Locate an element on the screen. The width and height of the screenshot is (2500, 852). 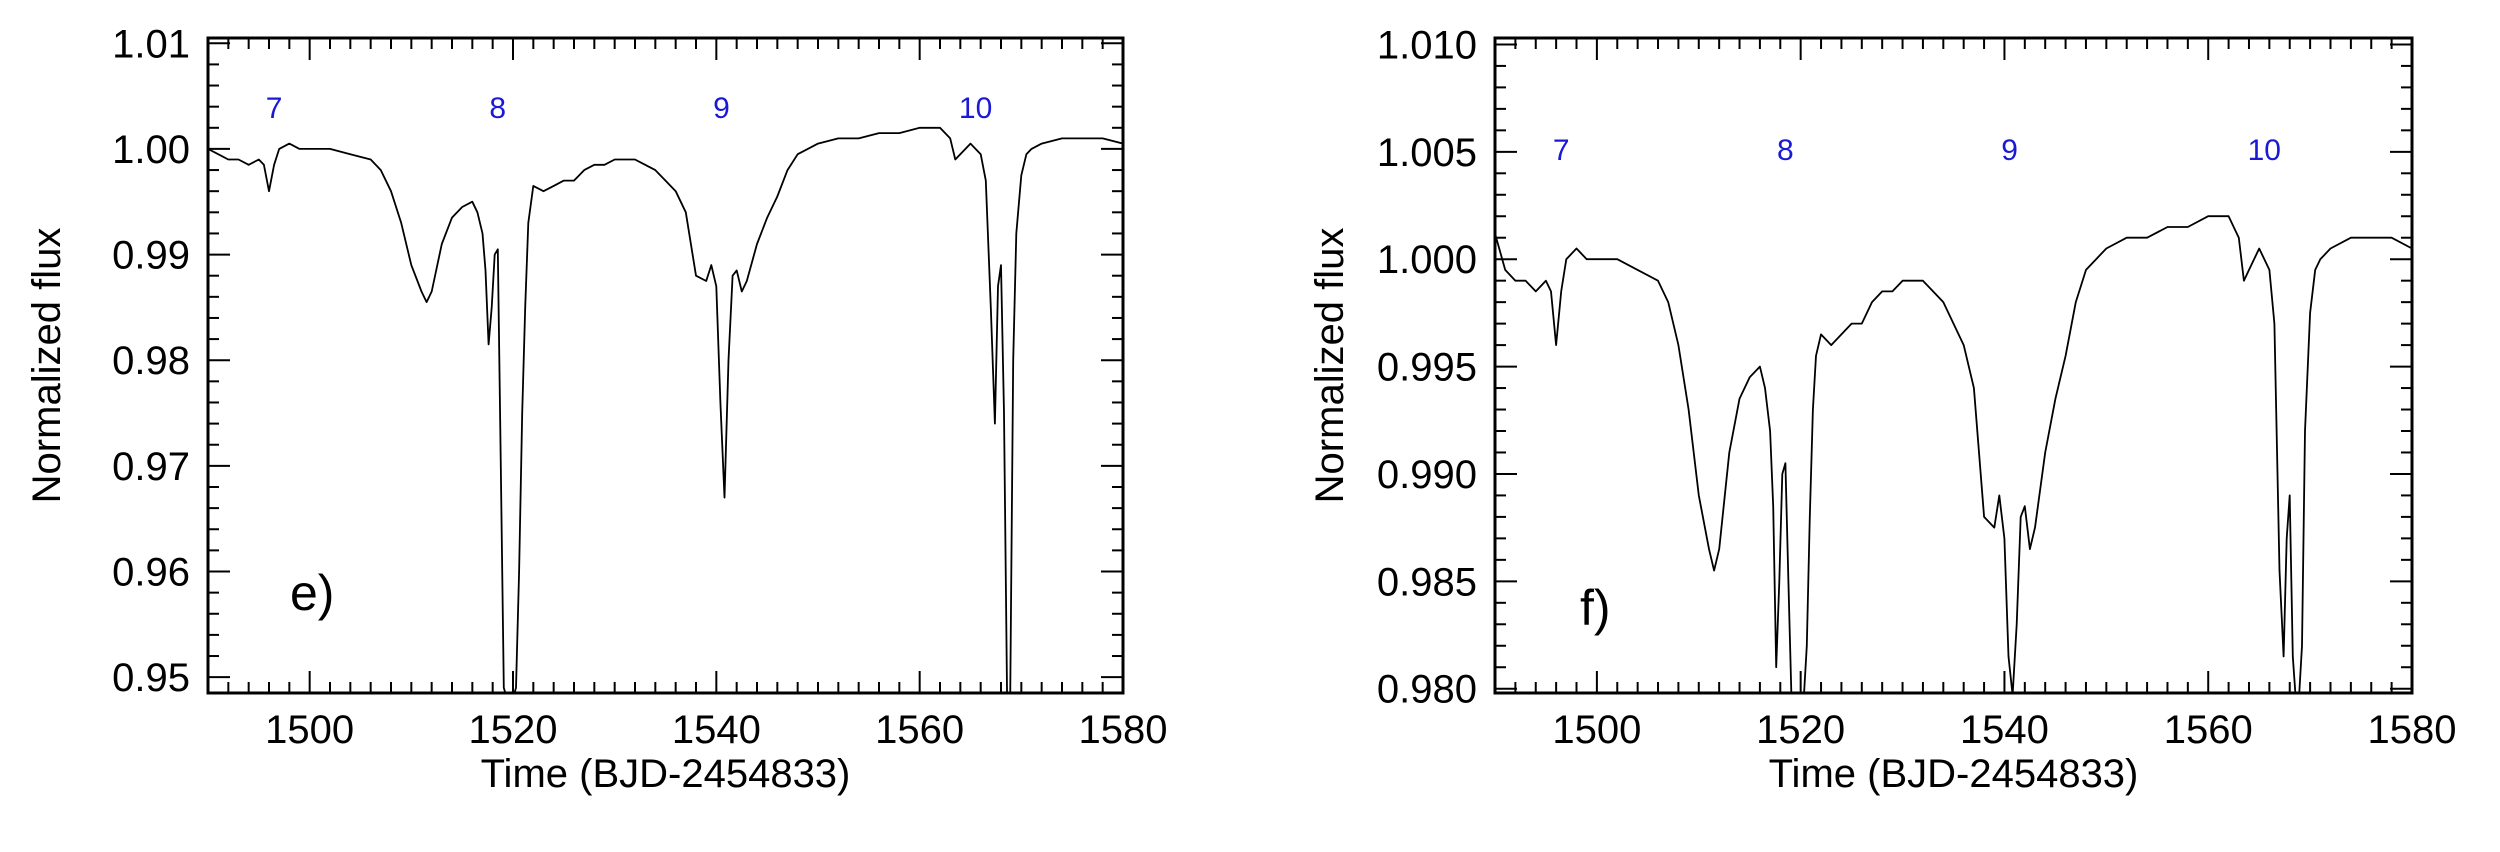
y-tick-label: 0.95 is located at coordinates (151, 678).